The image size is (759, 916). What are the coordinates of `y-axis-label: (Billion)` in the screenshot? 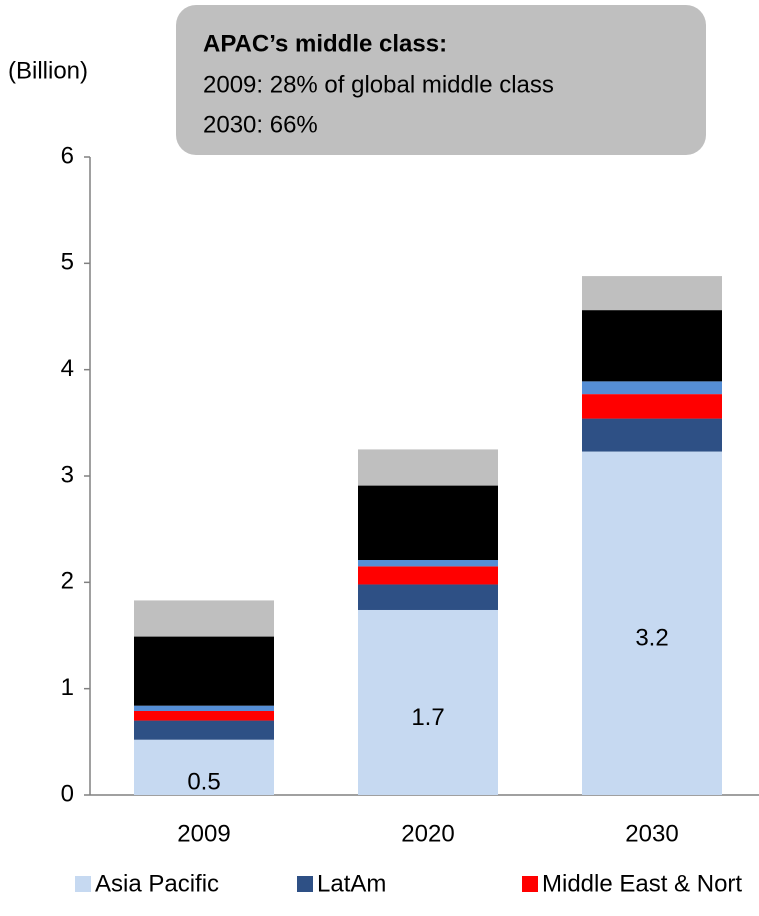 It's located at (48, 70).